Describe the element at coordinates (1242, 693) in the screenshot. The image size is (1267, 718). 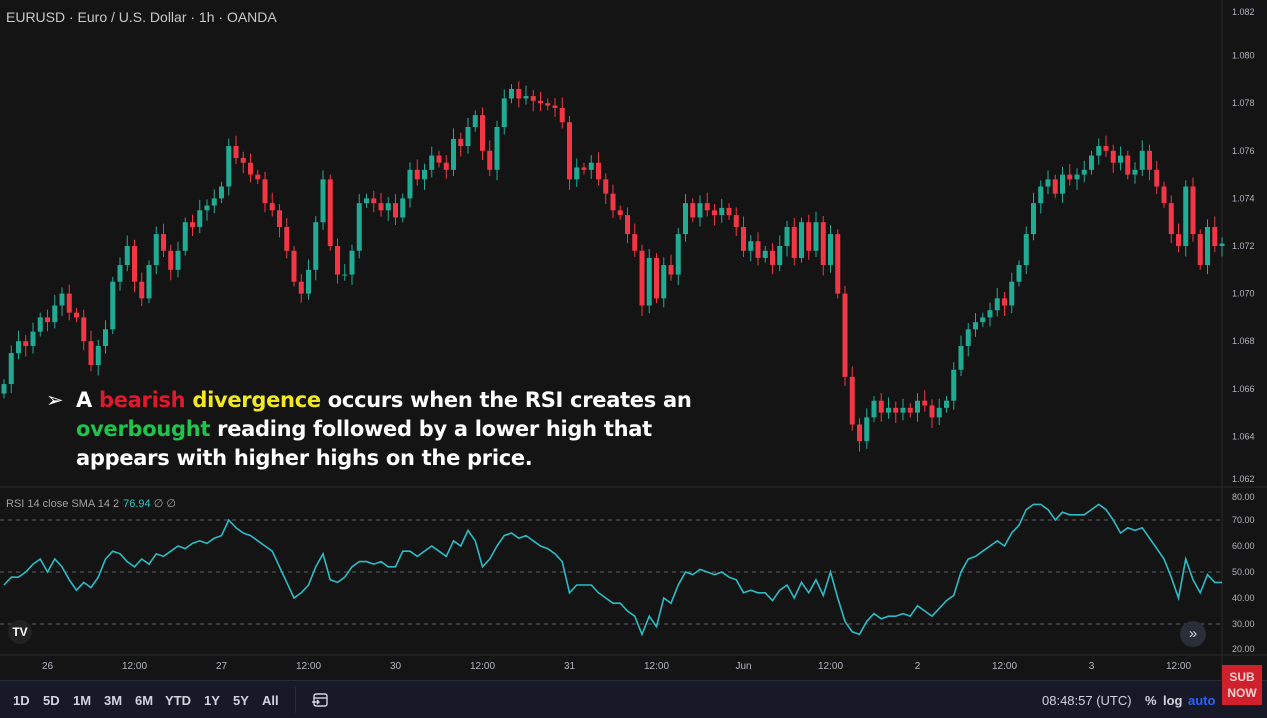
I see `subscribe-line-2: NOW` at that location.